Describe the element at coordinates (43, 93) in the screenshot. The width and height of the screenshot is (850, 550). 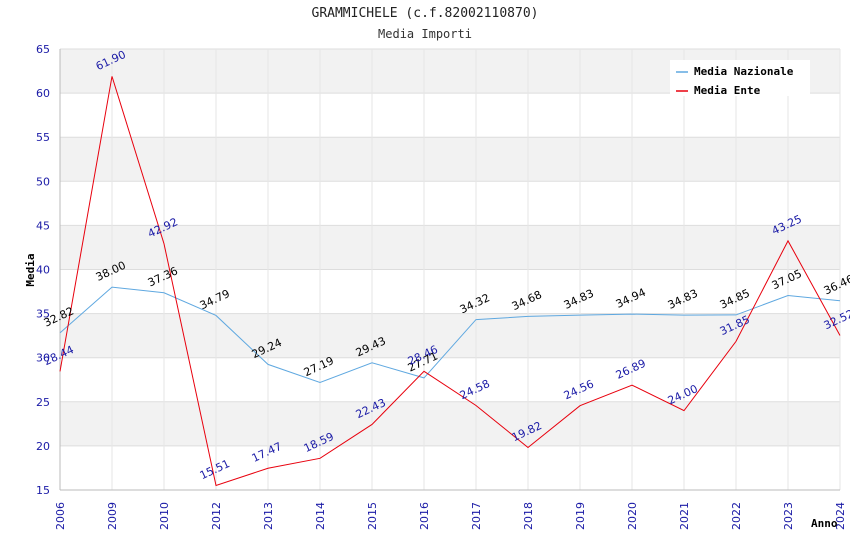
I see `y-tick-label: 60` at that location.